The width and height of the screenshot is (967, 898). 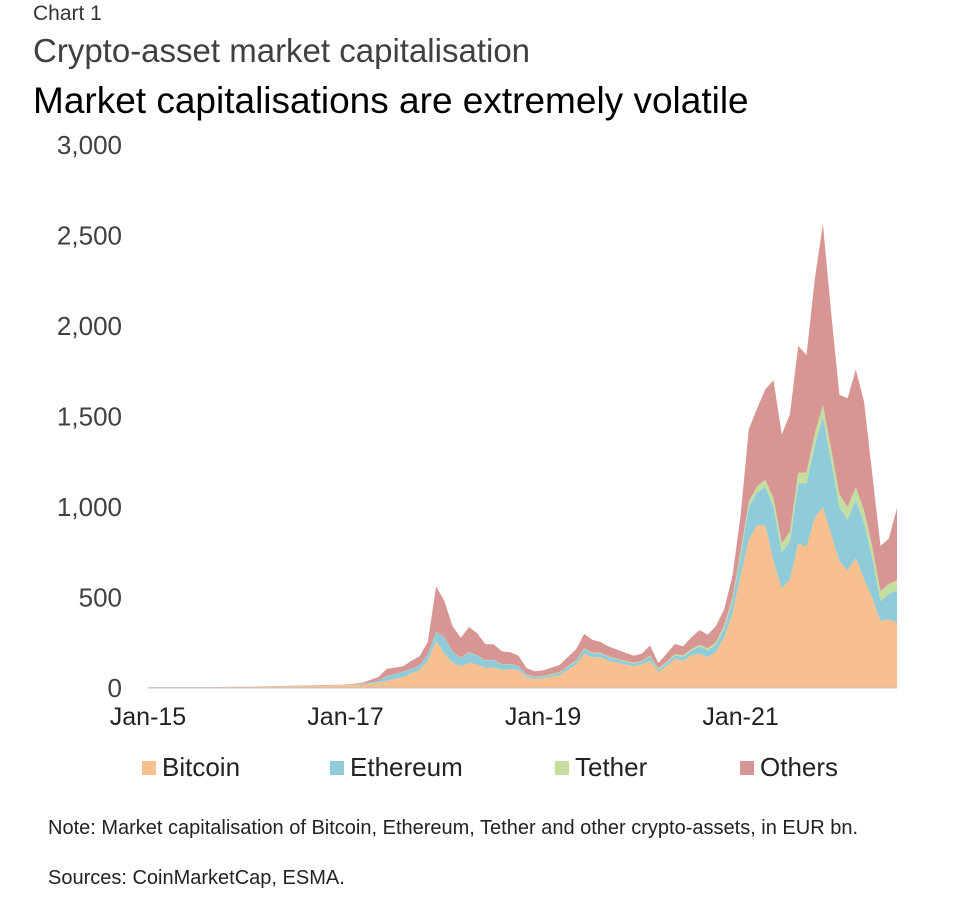 I want to click on y-tick-label: 3,000, so click(x=89, y=145).